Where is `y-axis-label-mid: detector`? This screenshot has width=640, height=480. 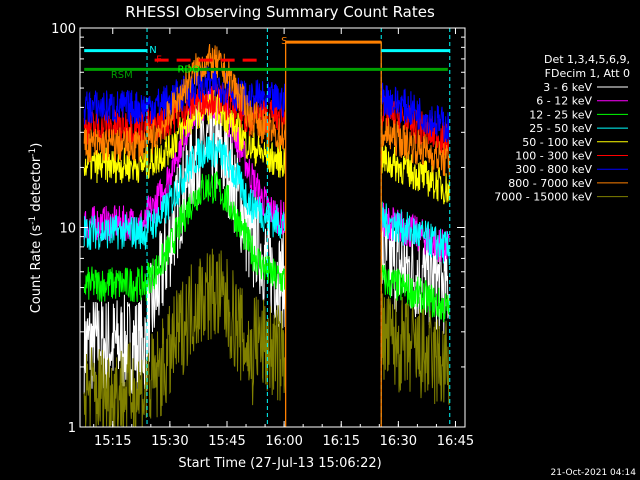 y-axis-label-mid: detector is located at coordinates (36, 186).